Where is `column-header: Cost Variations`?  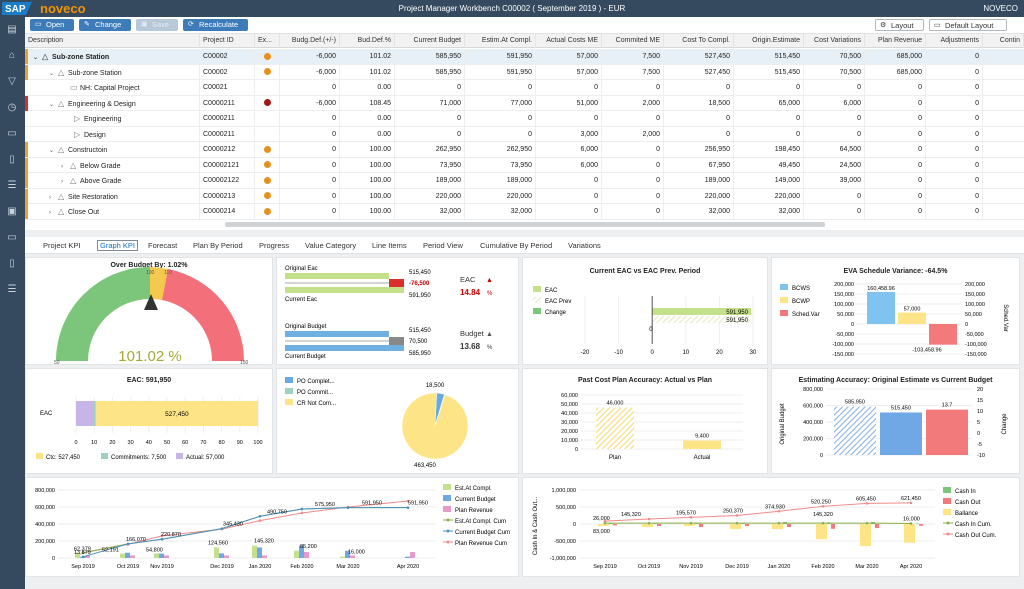 column-header: Cost Variations is located at coordinates (834, 41).